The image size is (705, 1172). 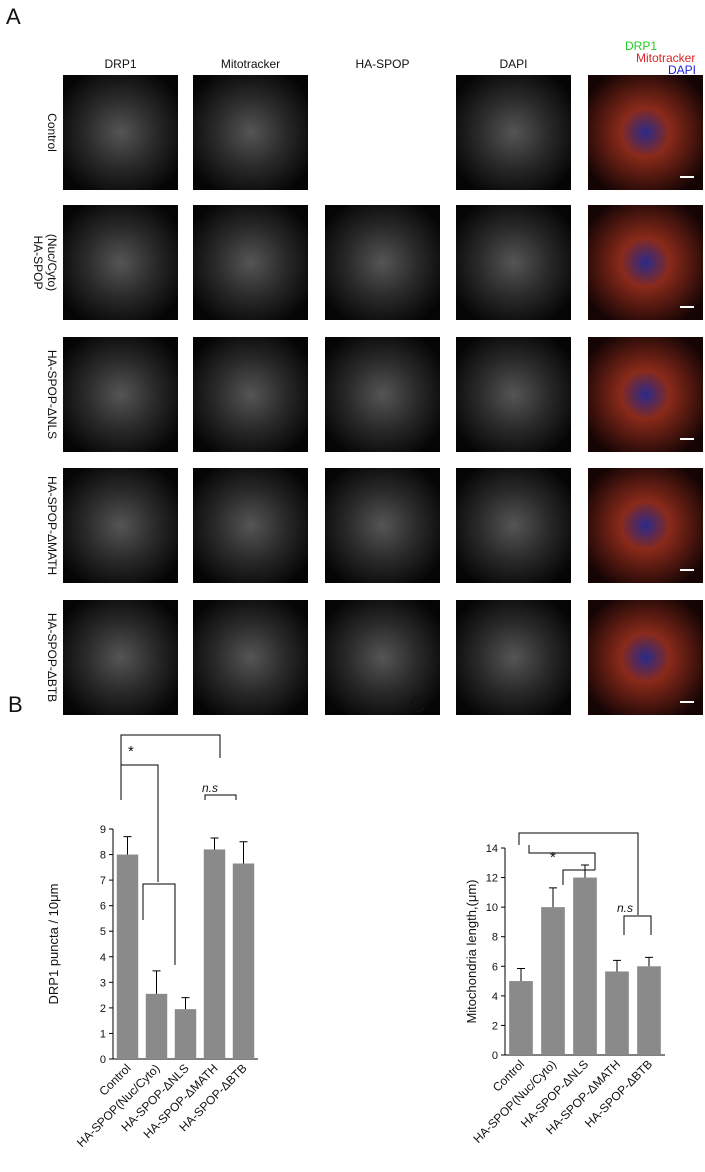 What do you see at coordinates (103, 1034) in the screenshot?
I see `y-tick-label: 1` at bounding box center [103, 1034].